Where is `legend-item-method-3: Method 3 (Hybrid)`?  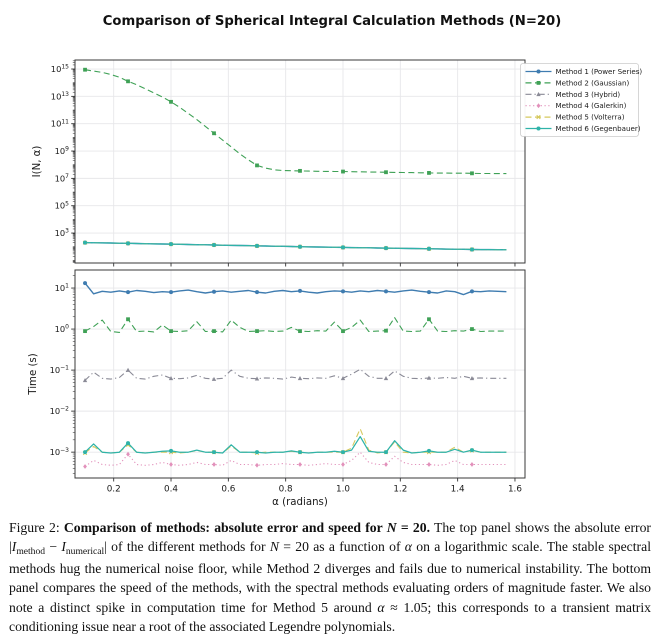
legend-item-method-3: Method 3 (Hybrid) is located at coordinates (573, 94).